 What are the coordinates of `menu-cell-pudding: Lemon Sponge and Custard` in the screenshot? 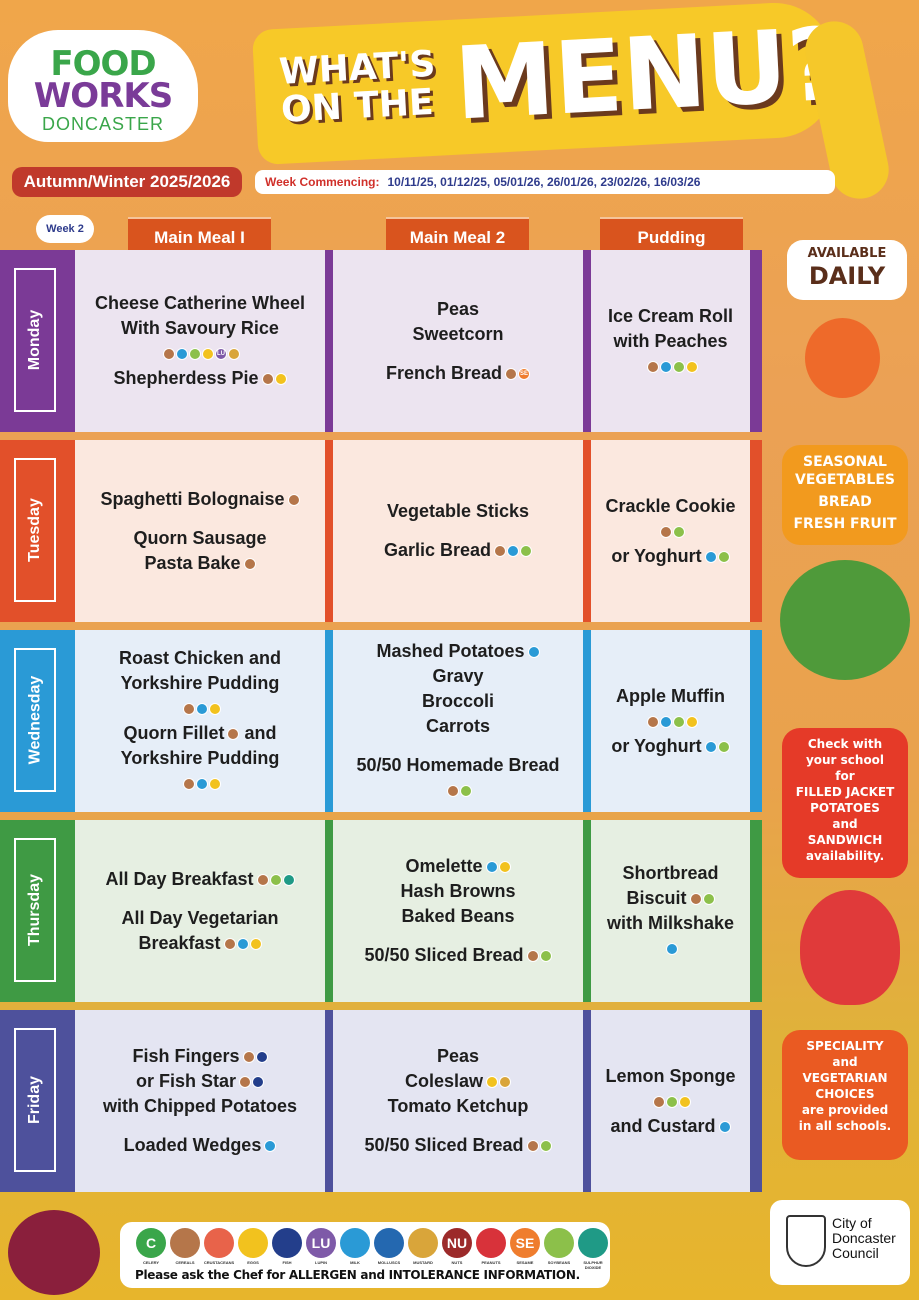 It's located at (670, 1101).